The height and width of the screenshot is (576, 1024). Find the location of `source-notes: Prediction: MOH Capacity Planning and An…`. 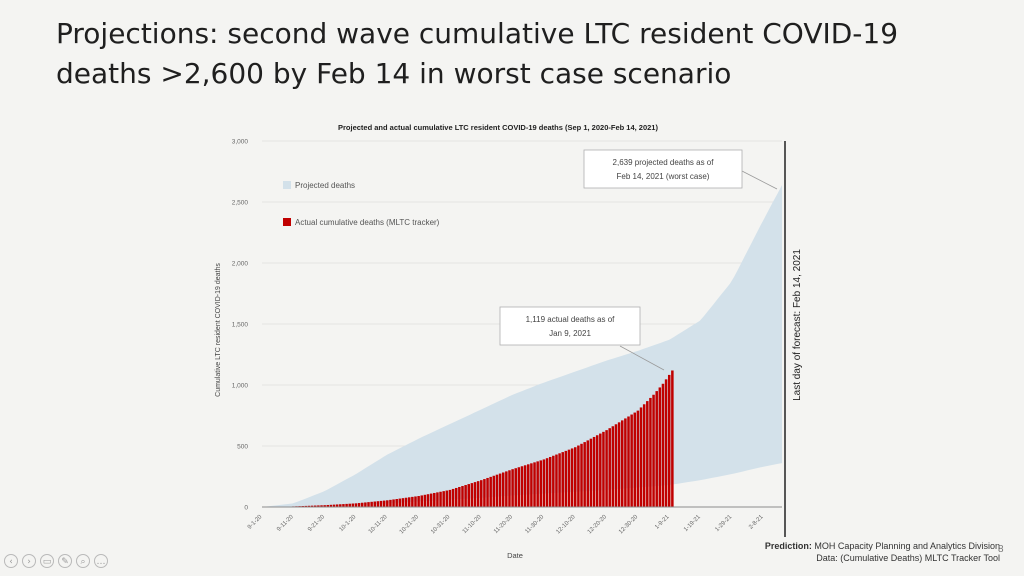

source-notes: Prediction: MOH Capacity Planning and An… is located at coordinates (830, 552).